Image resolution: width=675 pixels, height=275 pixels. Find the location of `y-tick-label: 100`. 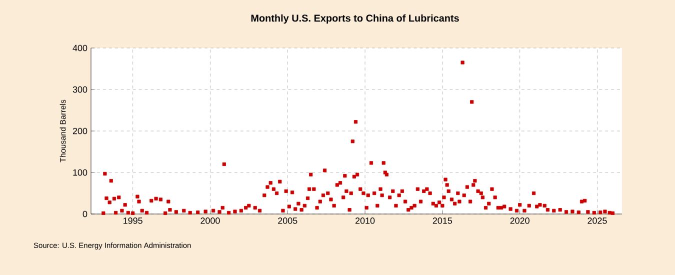

y-tick-label: 100 is located at coordinates (80, 172).